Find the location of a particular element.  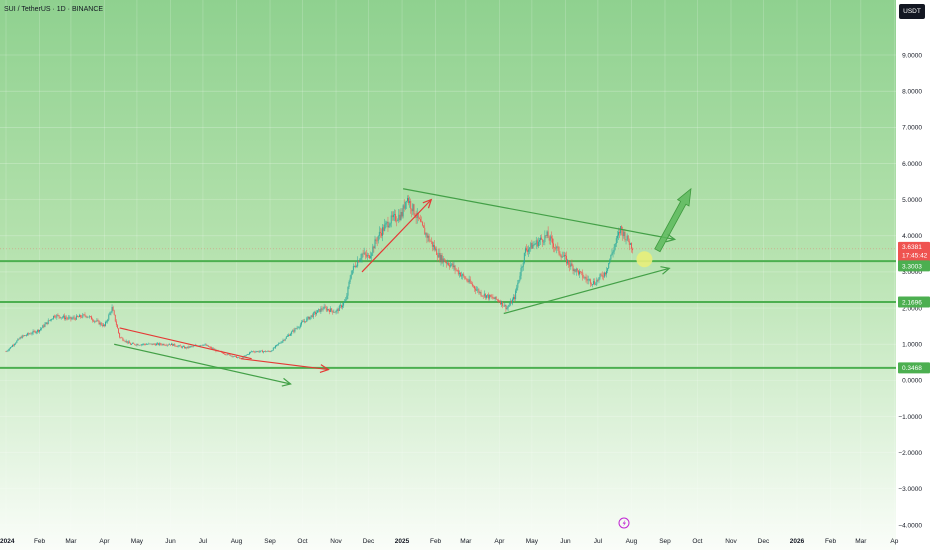

currency-button: USDT is located at coordinates (912, 11).